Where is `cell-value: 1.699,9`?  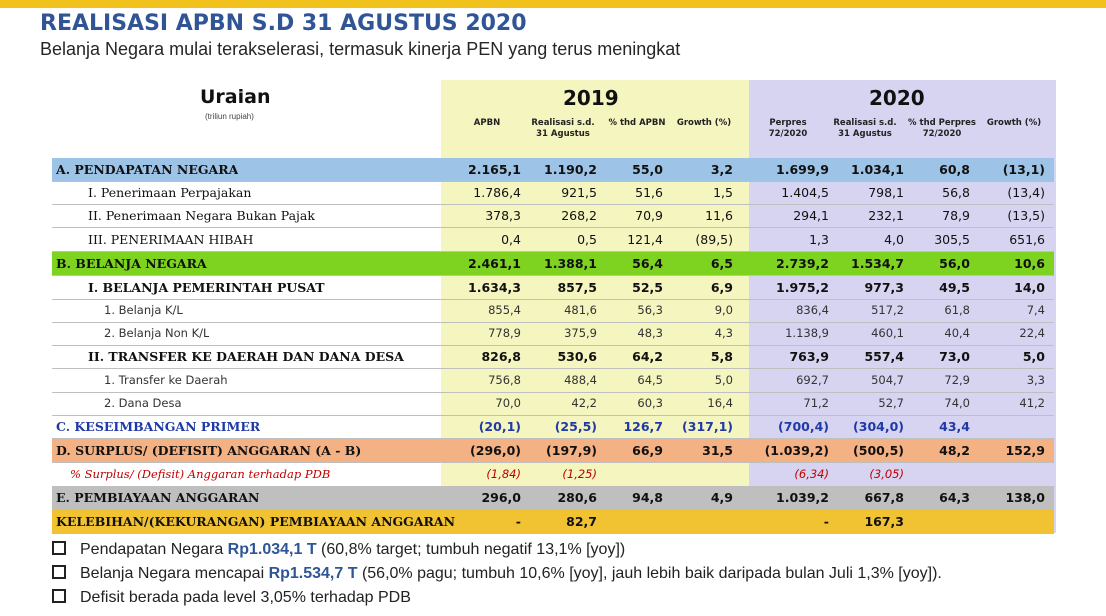
cell-value: 1.699,9 is located at coordinates (802, 169).